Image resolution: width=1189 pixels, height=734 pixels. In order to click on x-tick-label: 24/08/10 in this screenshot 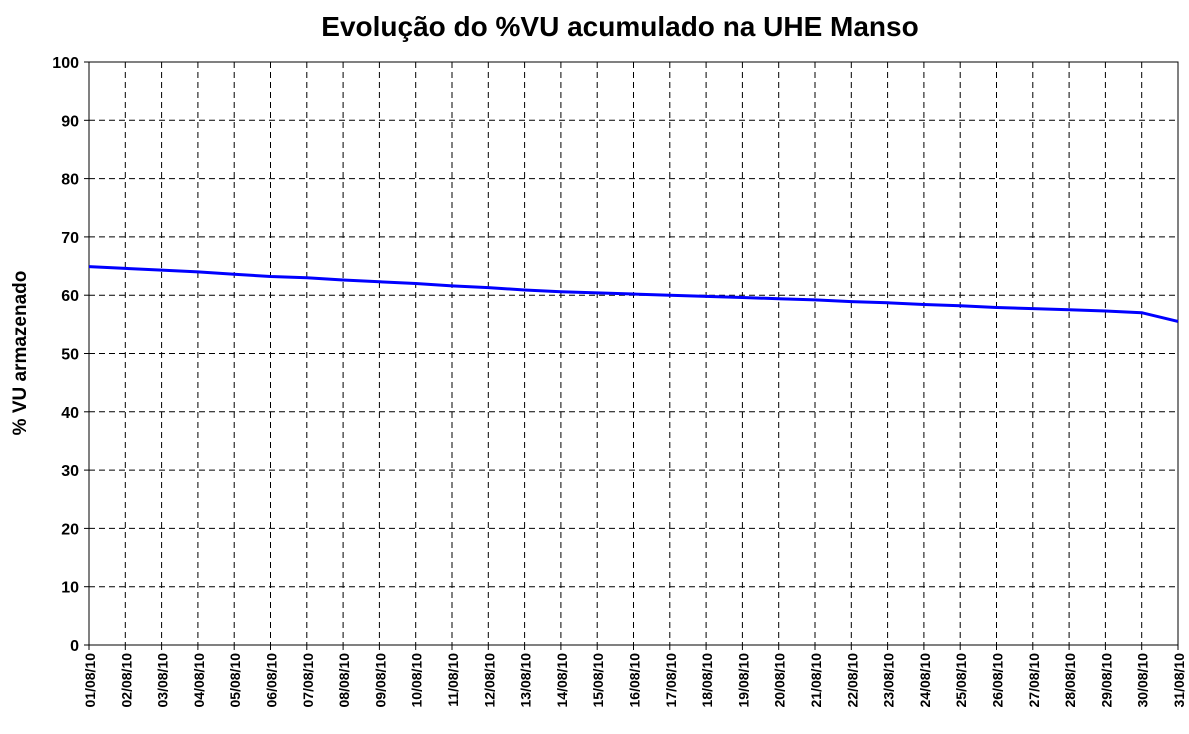, I will do `click(925, 680)`.